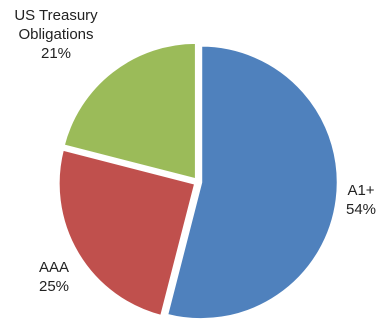 The image size is (384, 321). Describe the element at coordinates (54, 277) in the screenshot. I see `slice-label-aaa: AAA 25%` at that location.